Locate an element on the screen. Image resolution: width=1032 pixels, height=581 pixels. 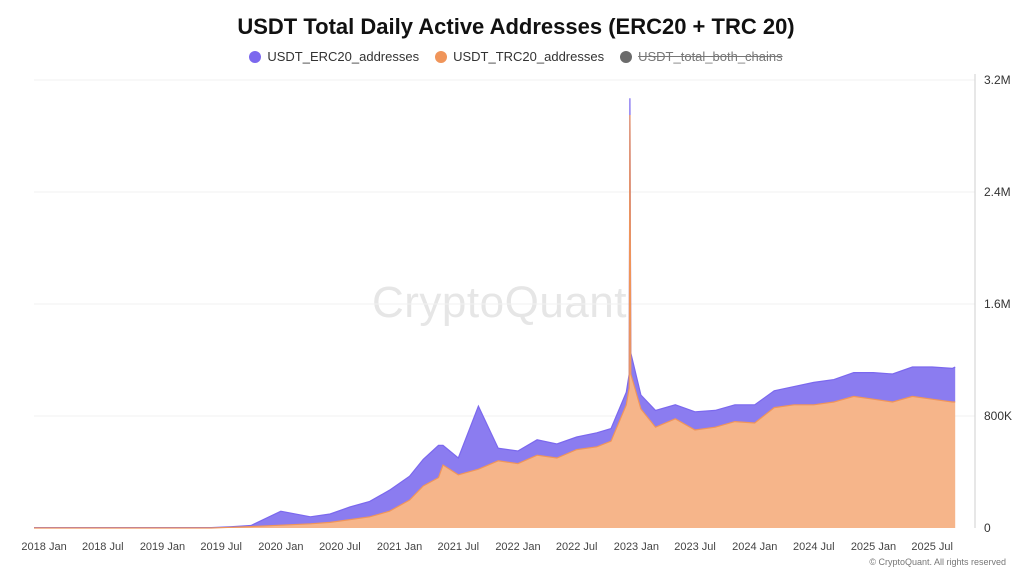
legend-item-erc20: USDT_ERC20_addresses is located at coordinates (334, 56).